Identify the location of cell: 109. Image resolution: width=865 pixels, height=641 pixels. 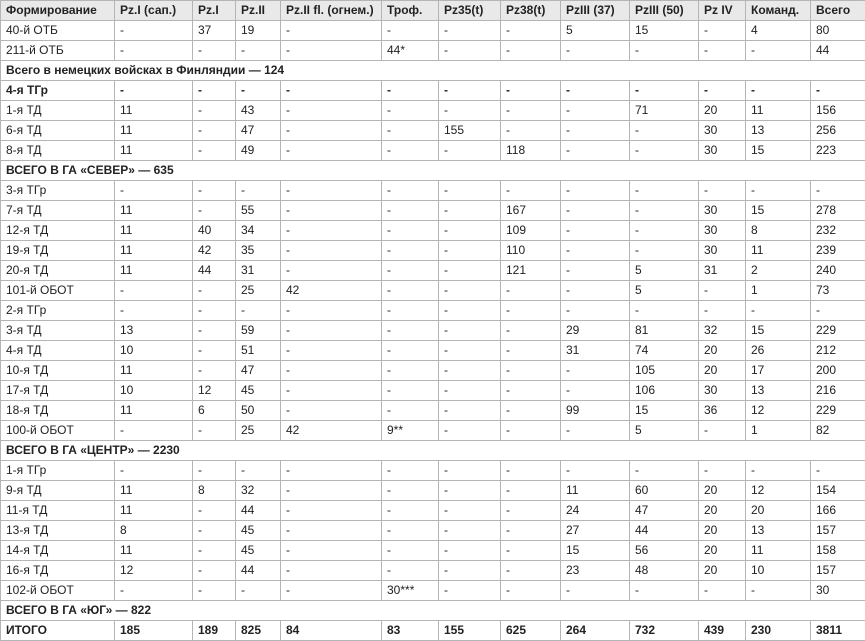
(531, 231).